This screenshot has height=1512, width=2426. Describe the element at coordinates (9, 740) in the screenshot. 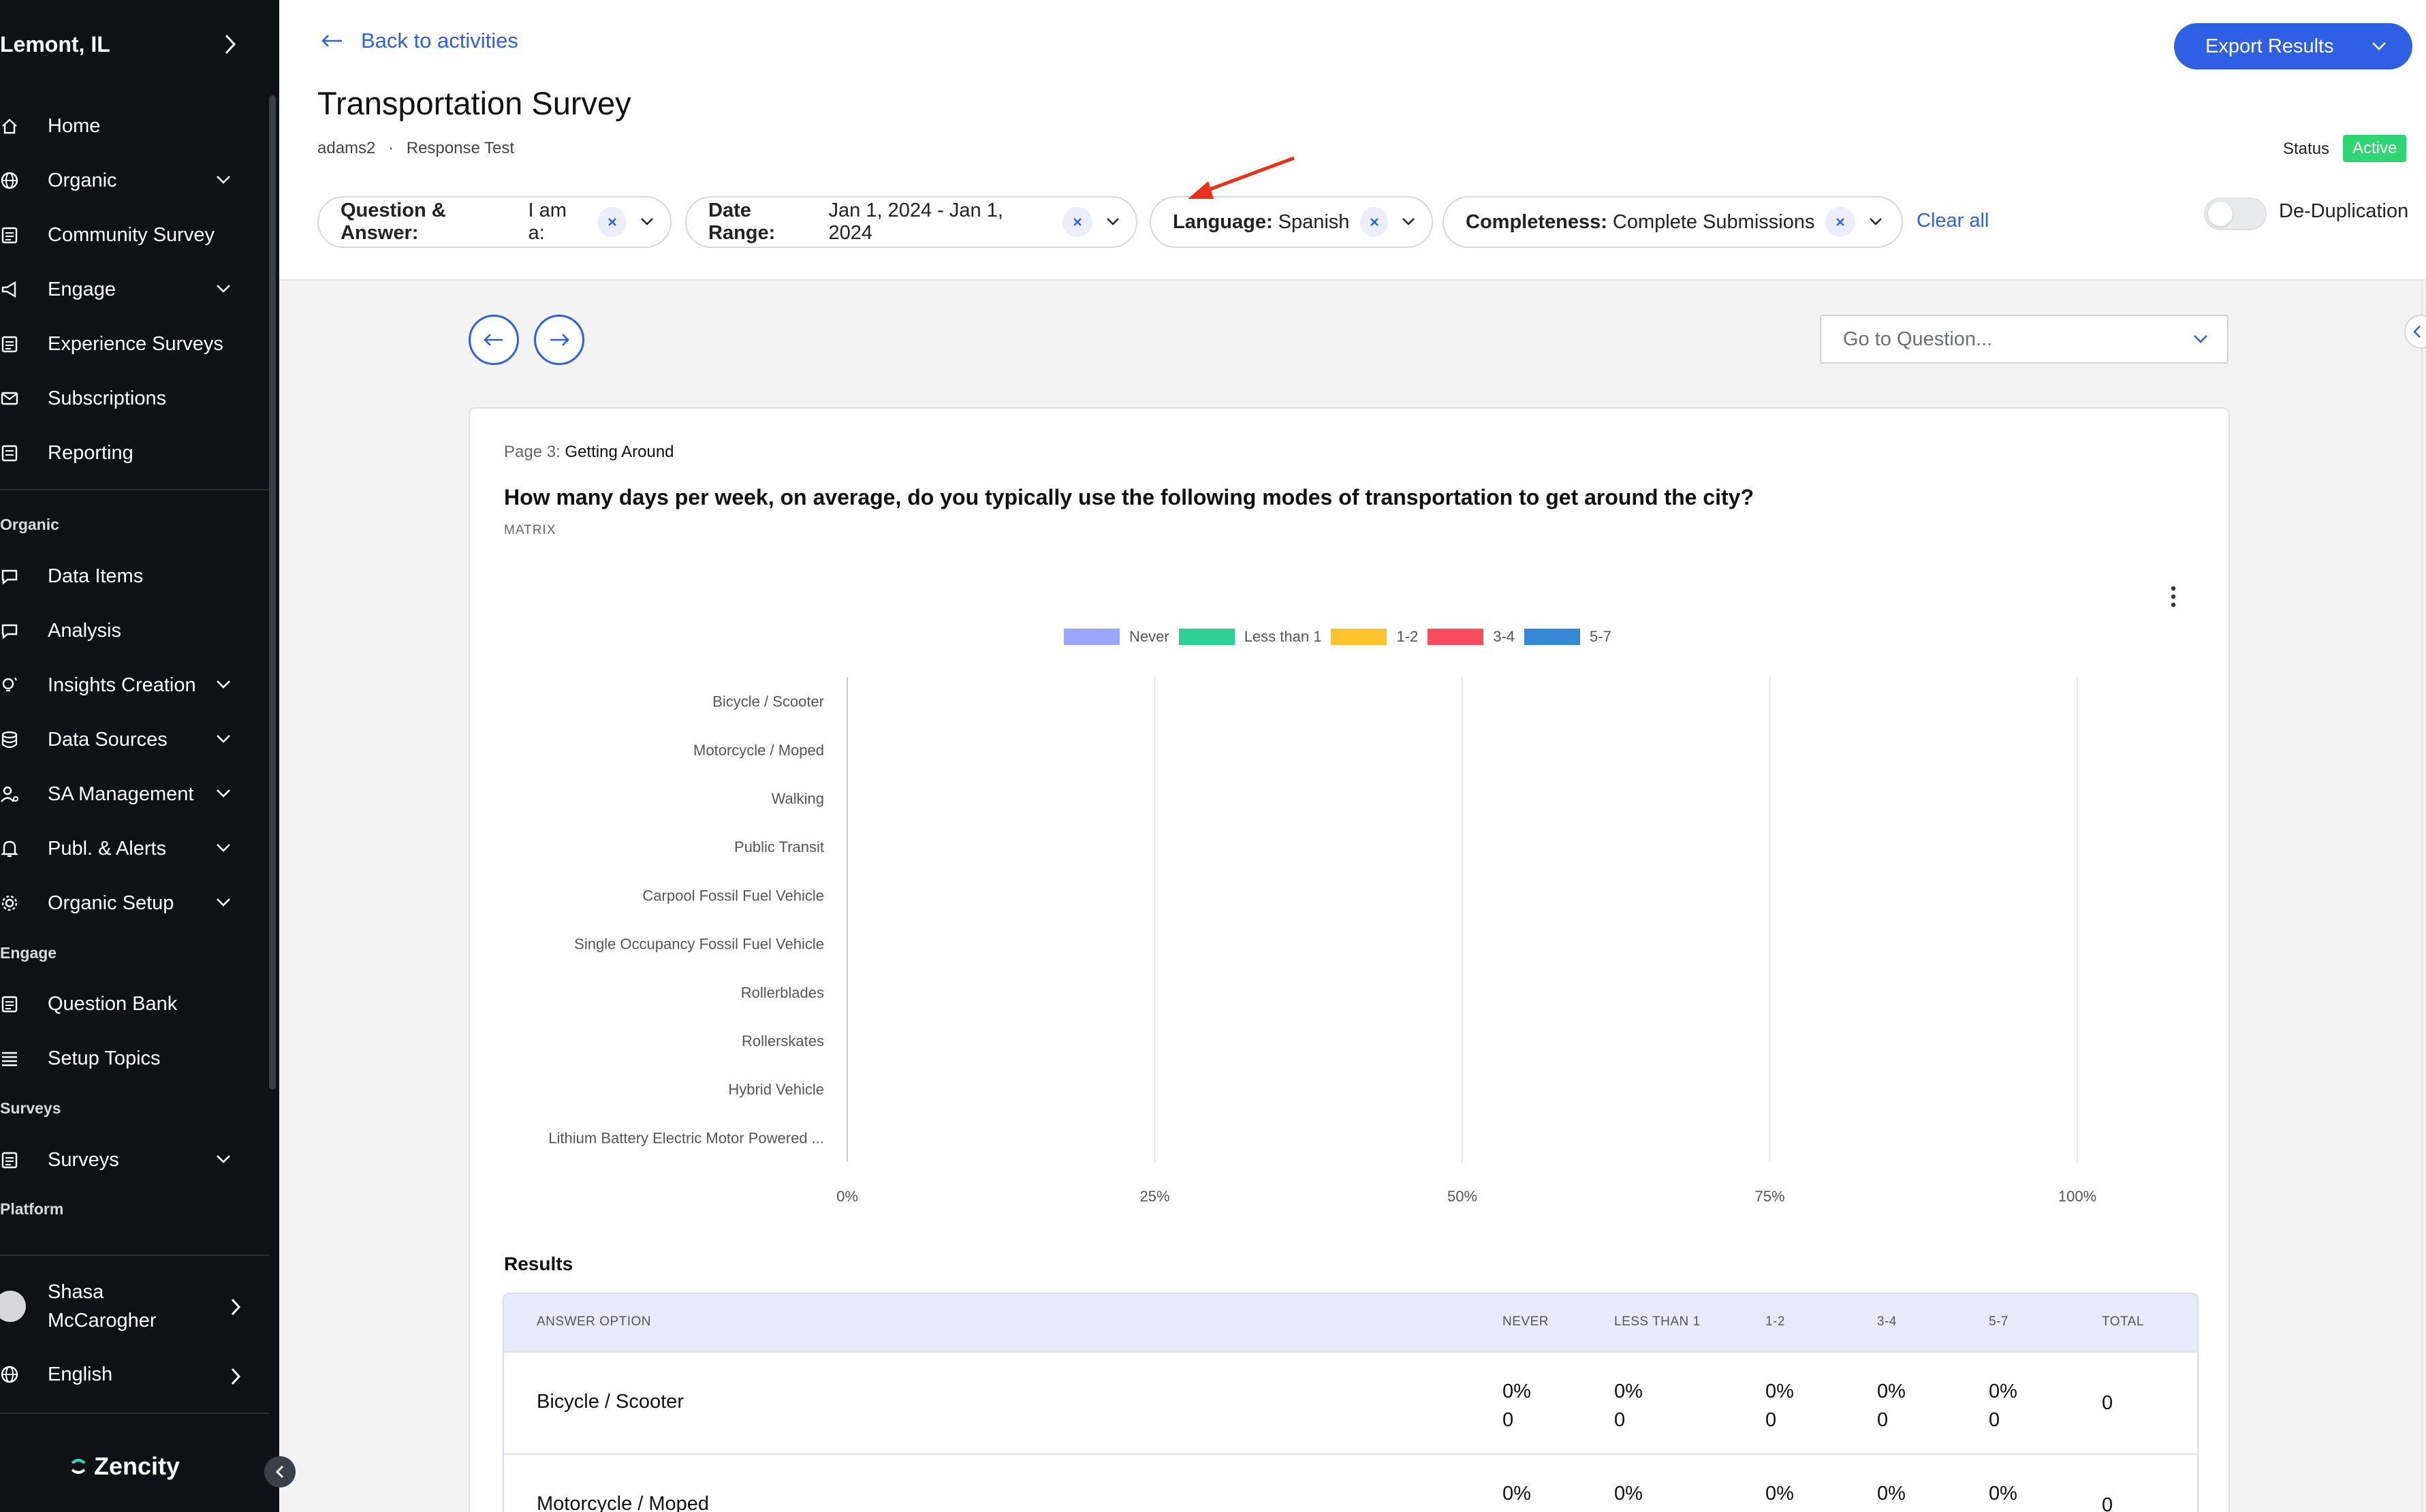

I see `database-icon` at that location.